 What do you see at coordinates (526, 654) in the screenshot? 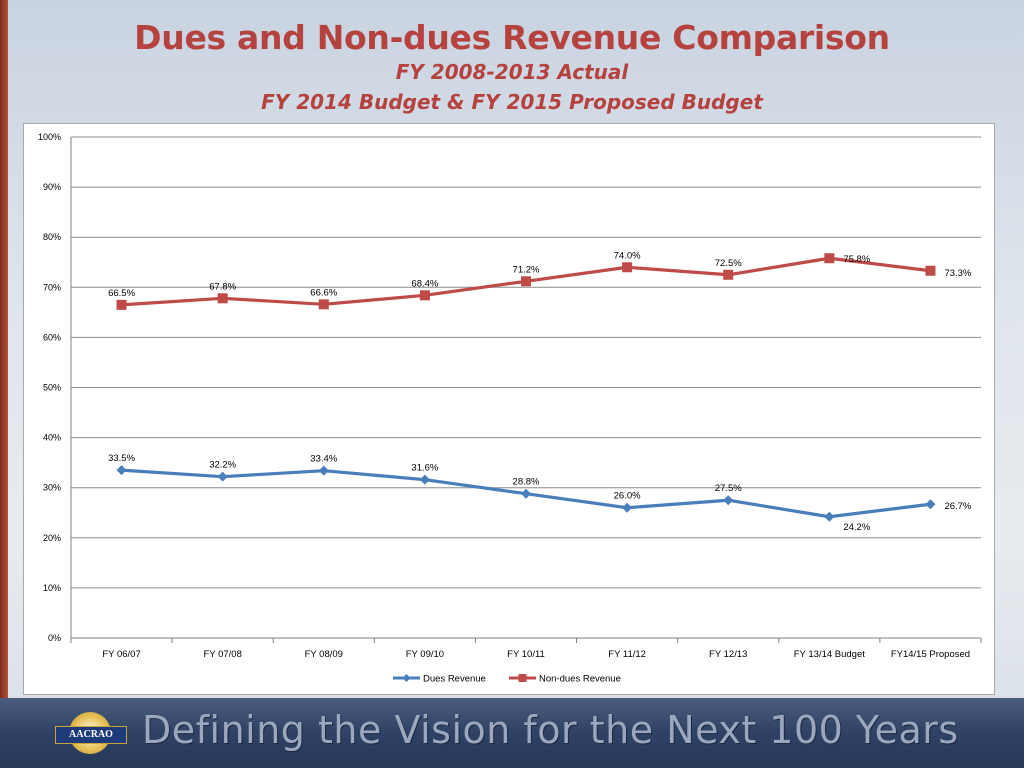
I see `x-tick-label: FY 10/11` at bounding box center [526, 654].